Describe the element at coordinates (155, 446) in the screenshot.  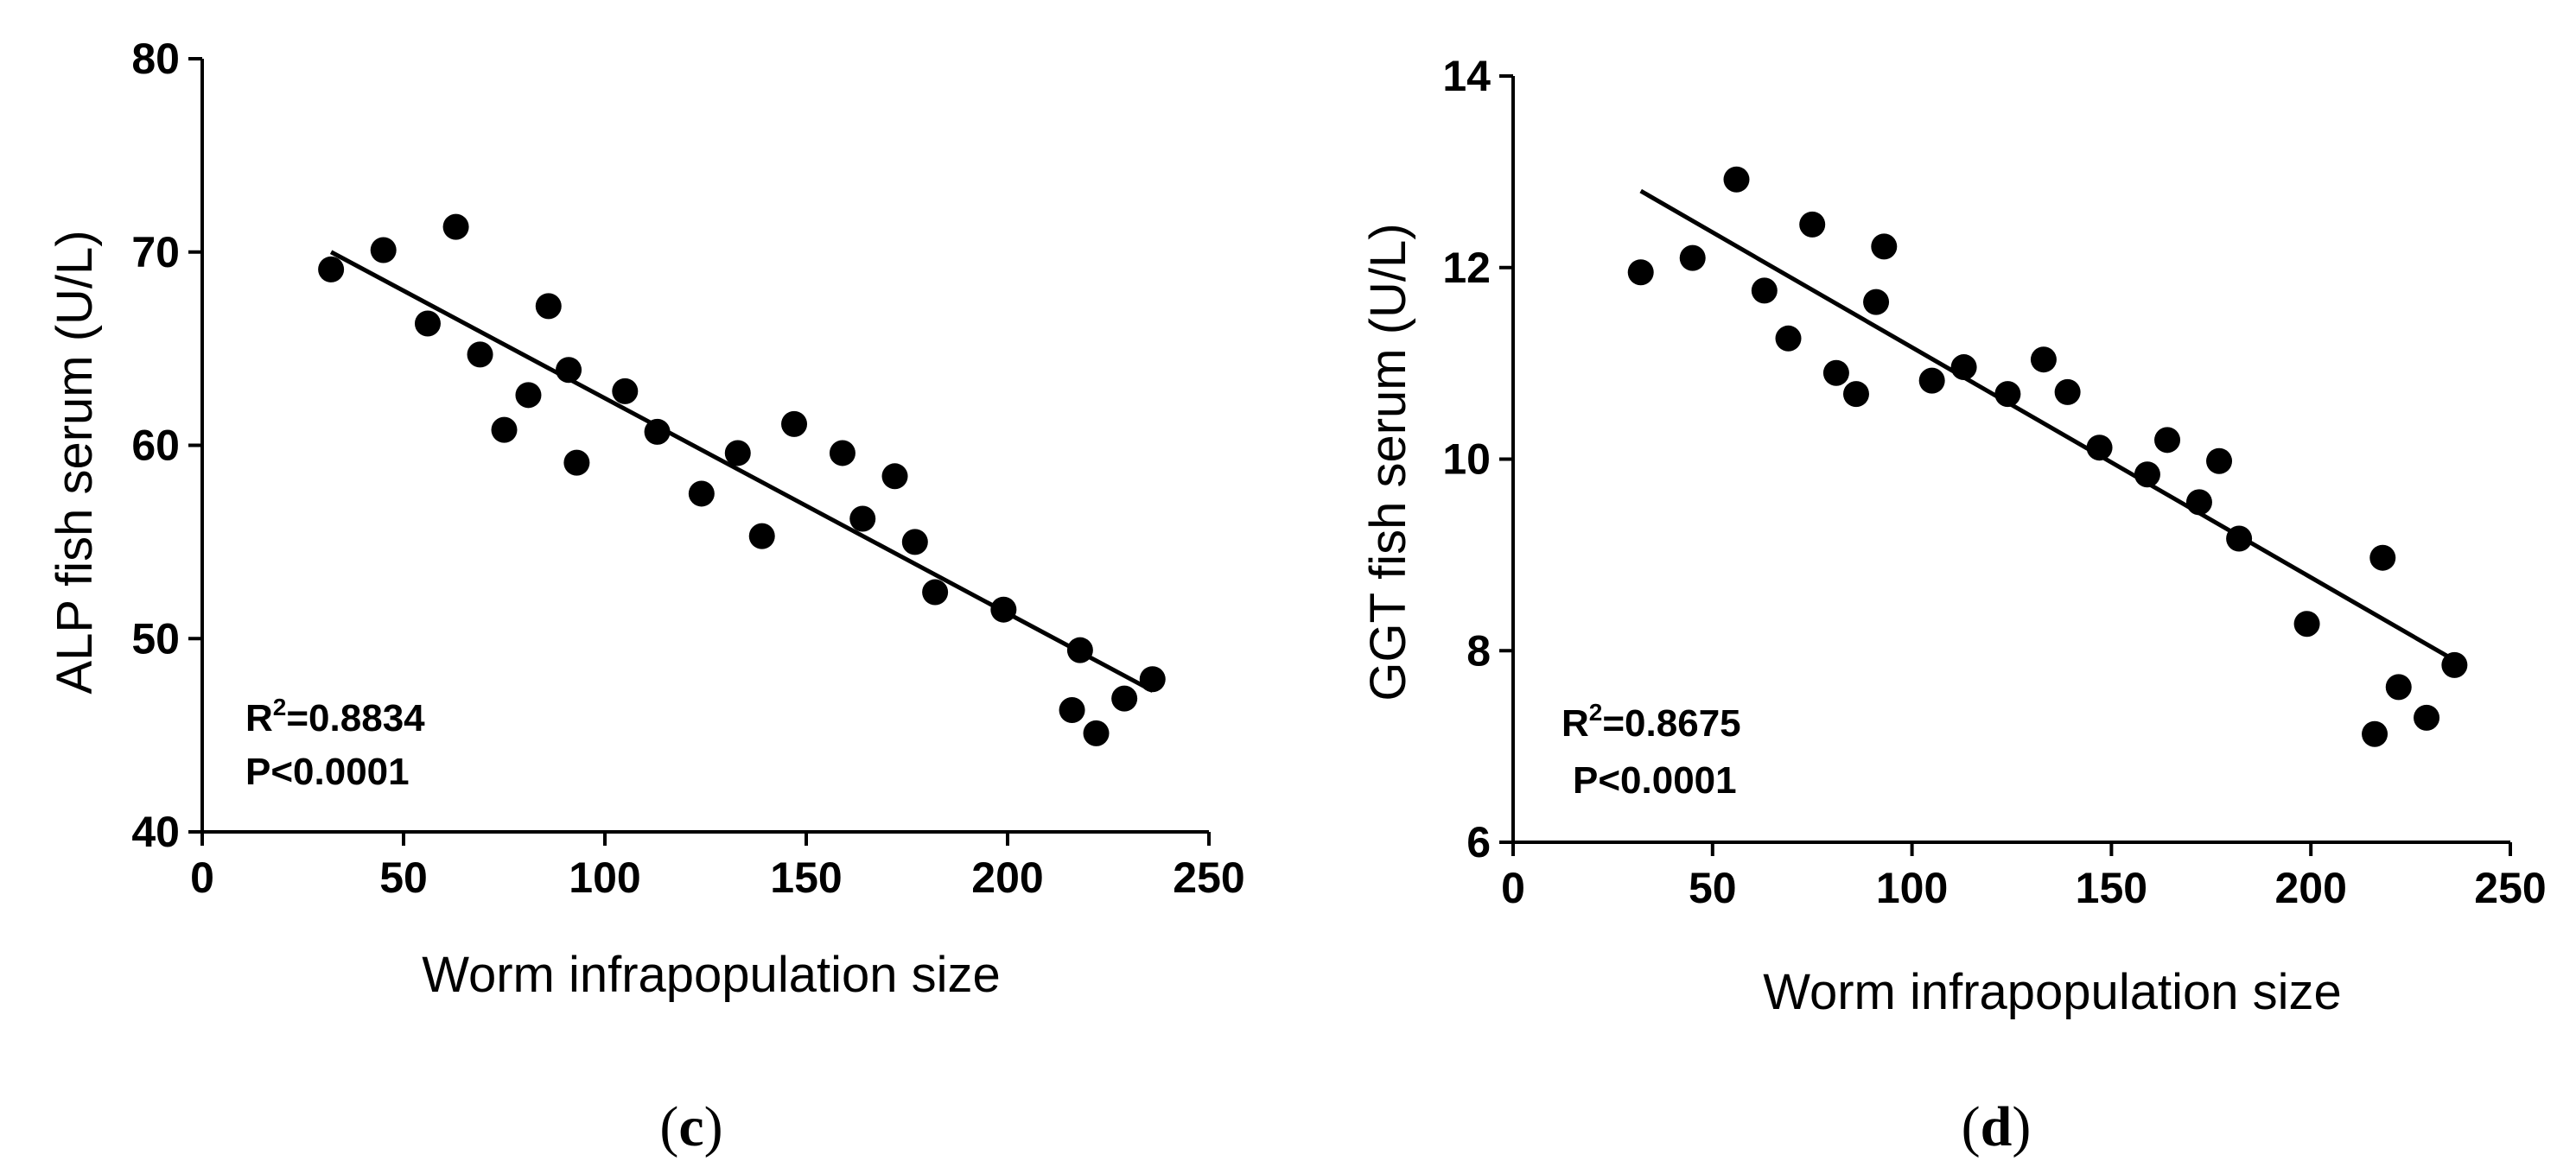
I see `y-tick-label-c: 60` at that location.